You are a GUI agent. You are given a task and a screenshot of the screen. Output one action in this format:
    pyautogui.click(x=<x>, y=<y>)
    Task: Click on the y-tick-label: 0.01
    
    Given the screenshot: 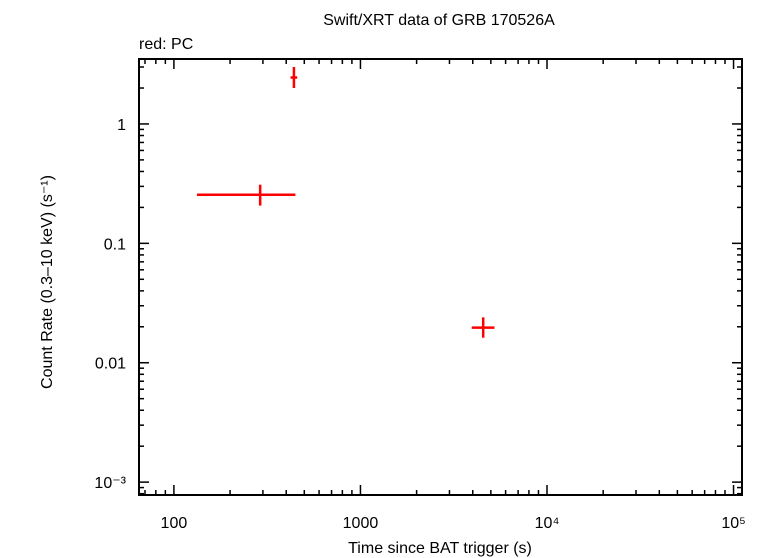 What is the action you would take?
    pyautogui.click(x=110, y=364)
    